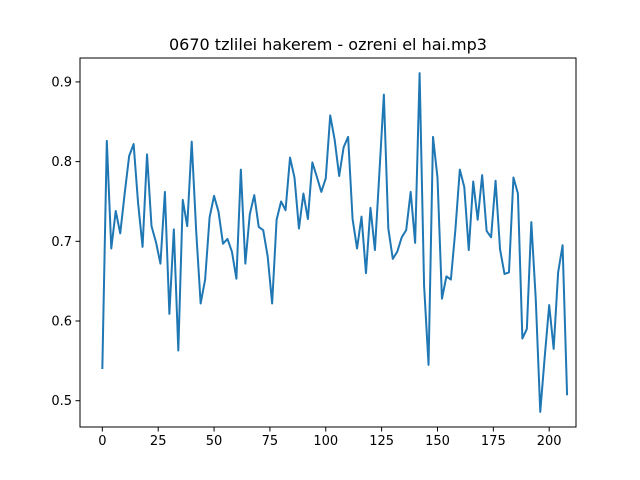 This screenshot has height=480, width=640. What do you see at coordinates (61, 322) in the screenshot?
I see `y-tick-label: 0.6` at bounding box center [61, 322].